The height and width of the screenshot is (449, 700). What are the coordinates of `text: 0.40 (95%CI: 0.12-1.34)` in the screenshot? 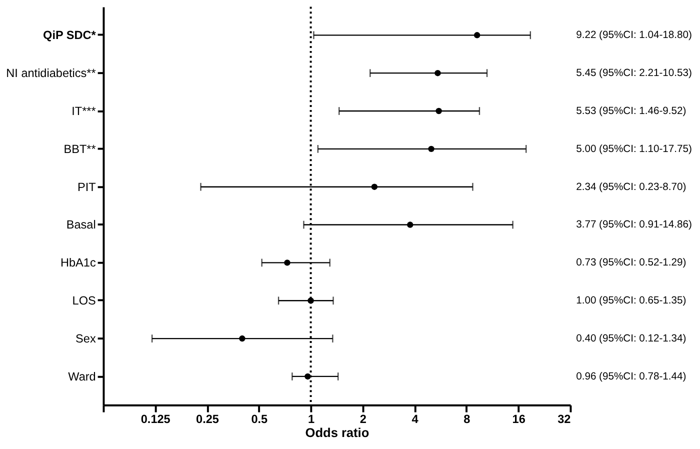 It's located at (631, 338).